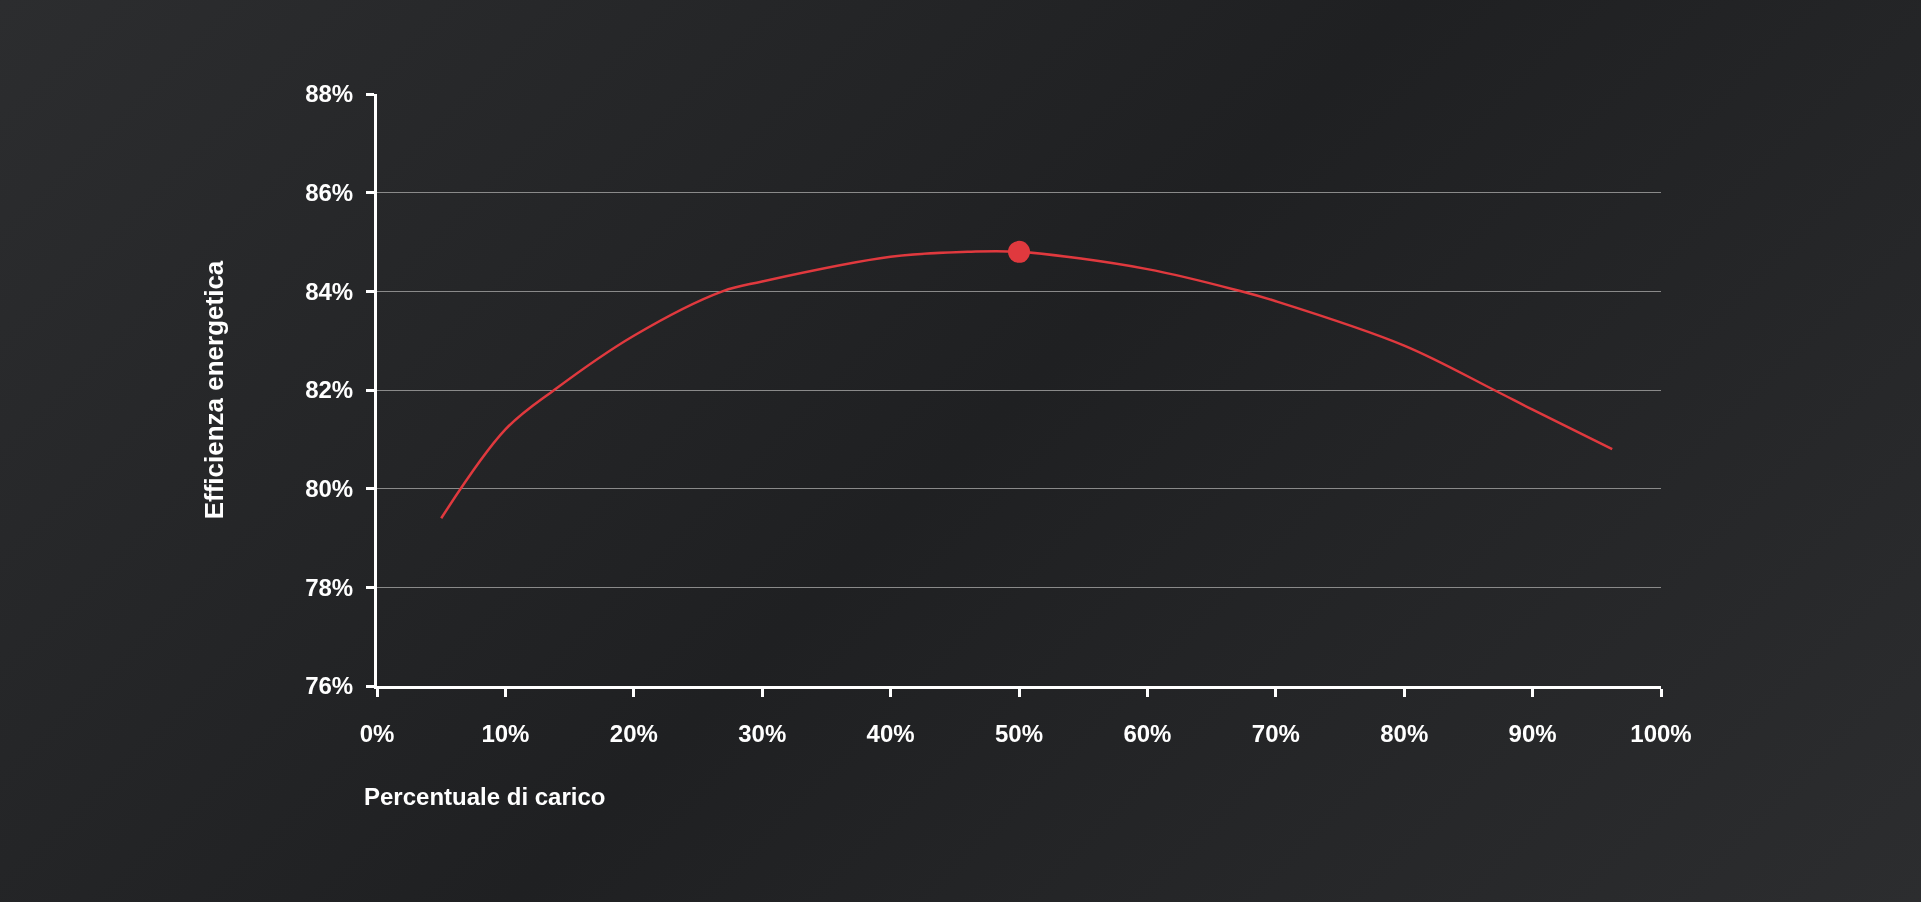 This screenshot has width=1921, height=902. Describe the element at coordinates (1275, 733) in the screenshot. I see `x-tick-label: 70%` at that location.